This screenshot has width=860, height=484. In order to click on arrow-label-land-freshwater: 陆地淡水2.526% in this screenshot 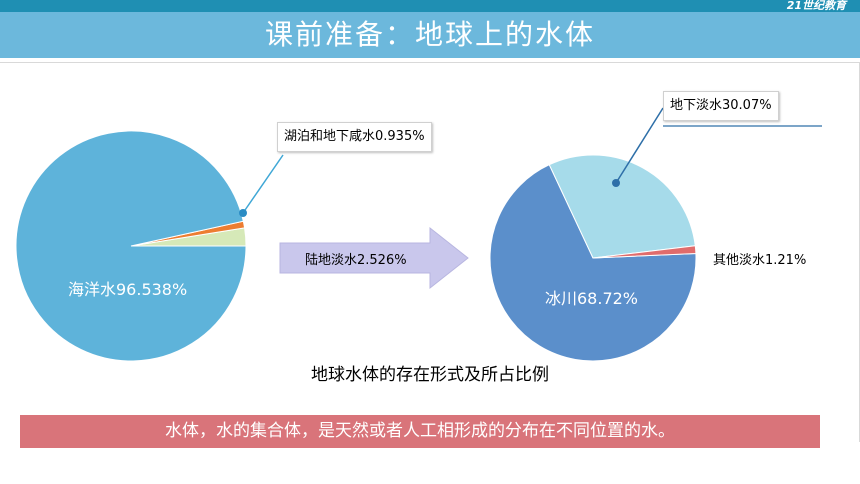, I will do `click(356, 260)`.